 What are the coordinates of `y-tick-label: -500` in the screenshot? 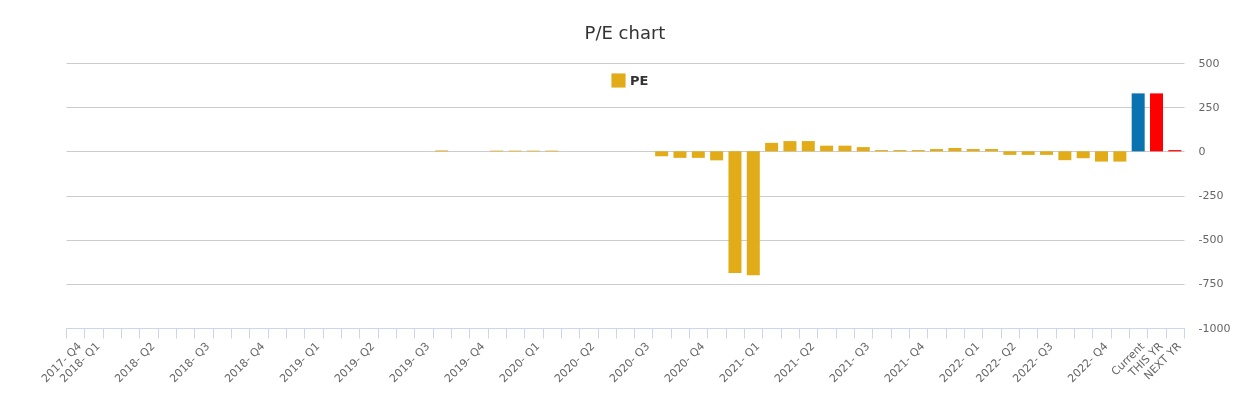 It's located at (1211, 240).